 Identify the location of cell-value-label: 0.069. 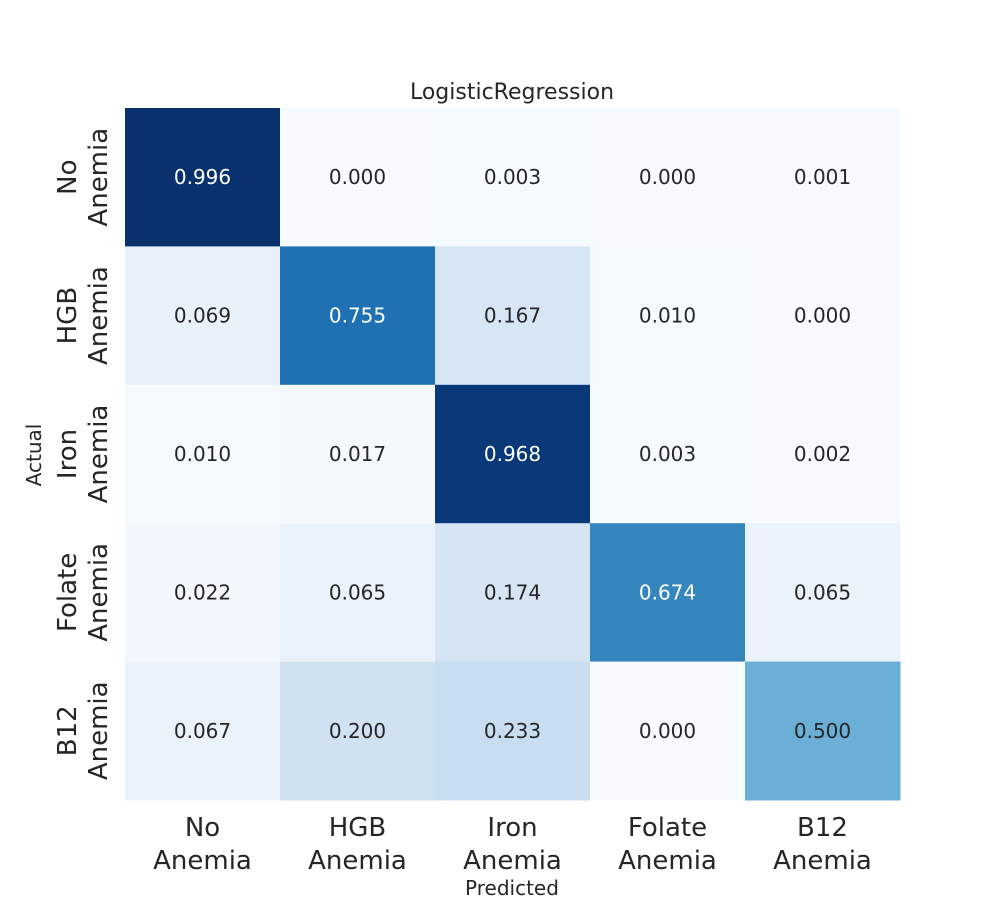
(202, 316).